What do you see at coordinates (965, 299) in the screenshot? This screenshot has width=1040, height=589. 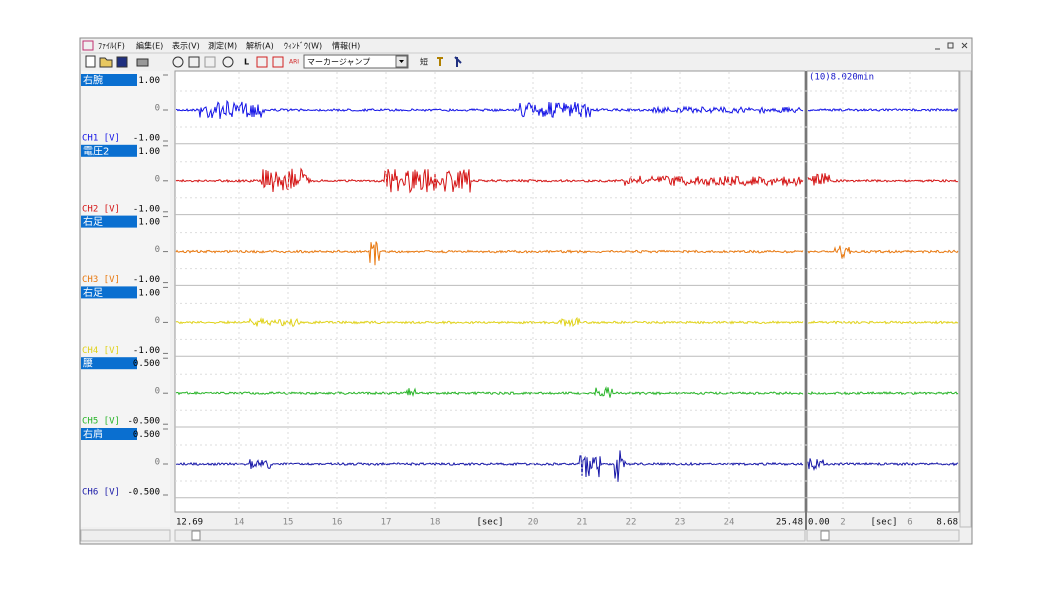 I see `vertical-scrollbar` at bounding box center [965, 299].